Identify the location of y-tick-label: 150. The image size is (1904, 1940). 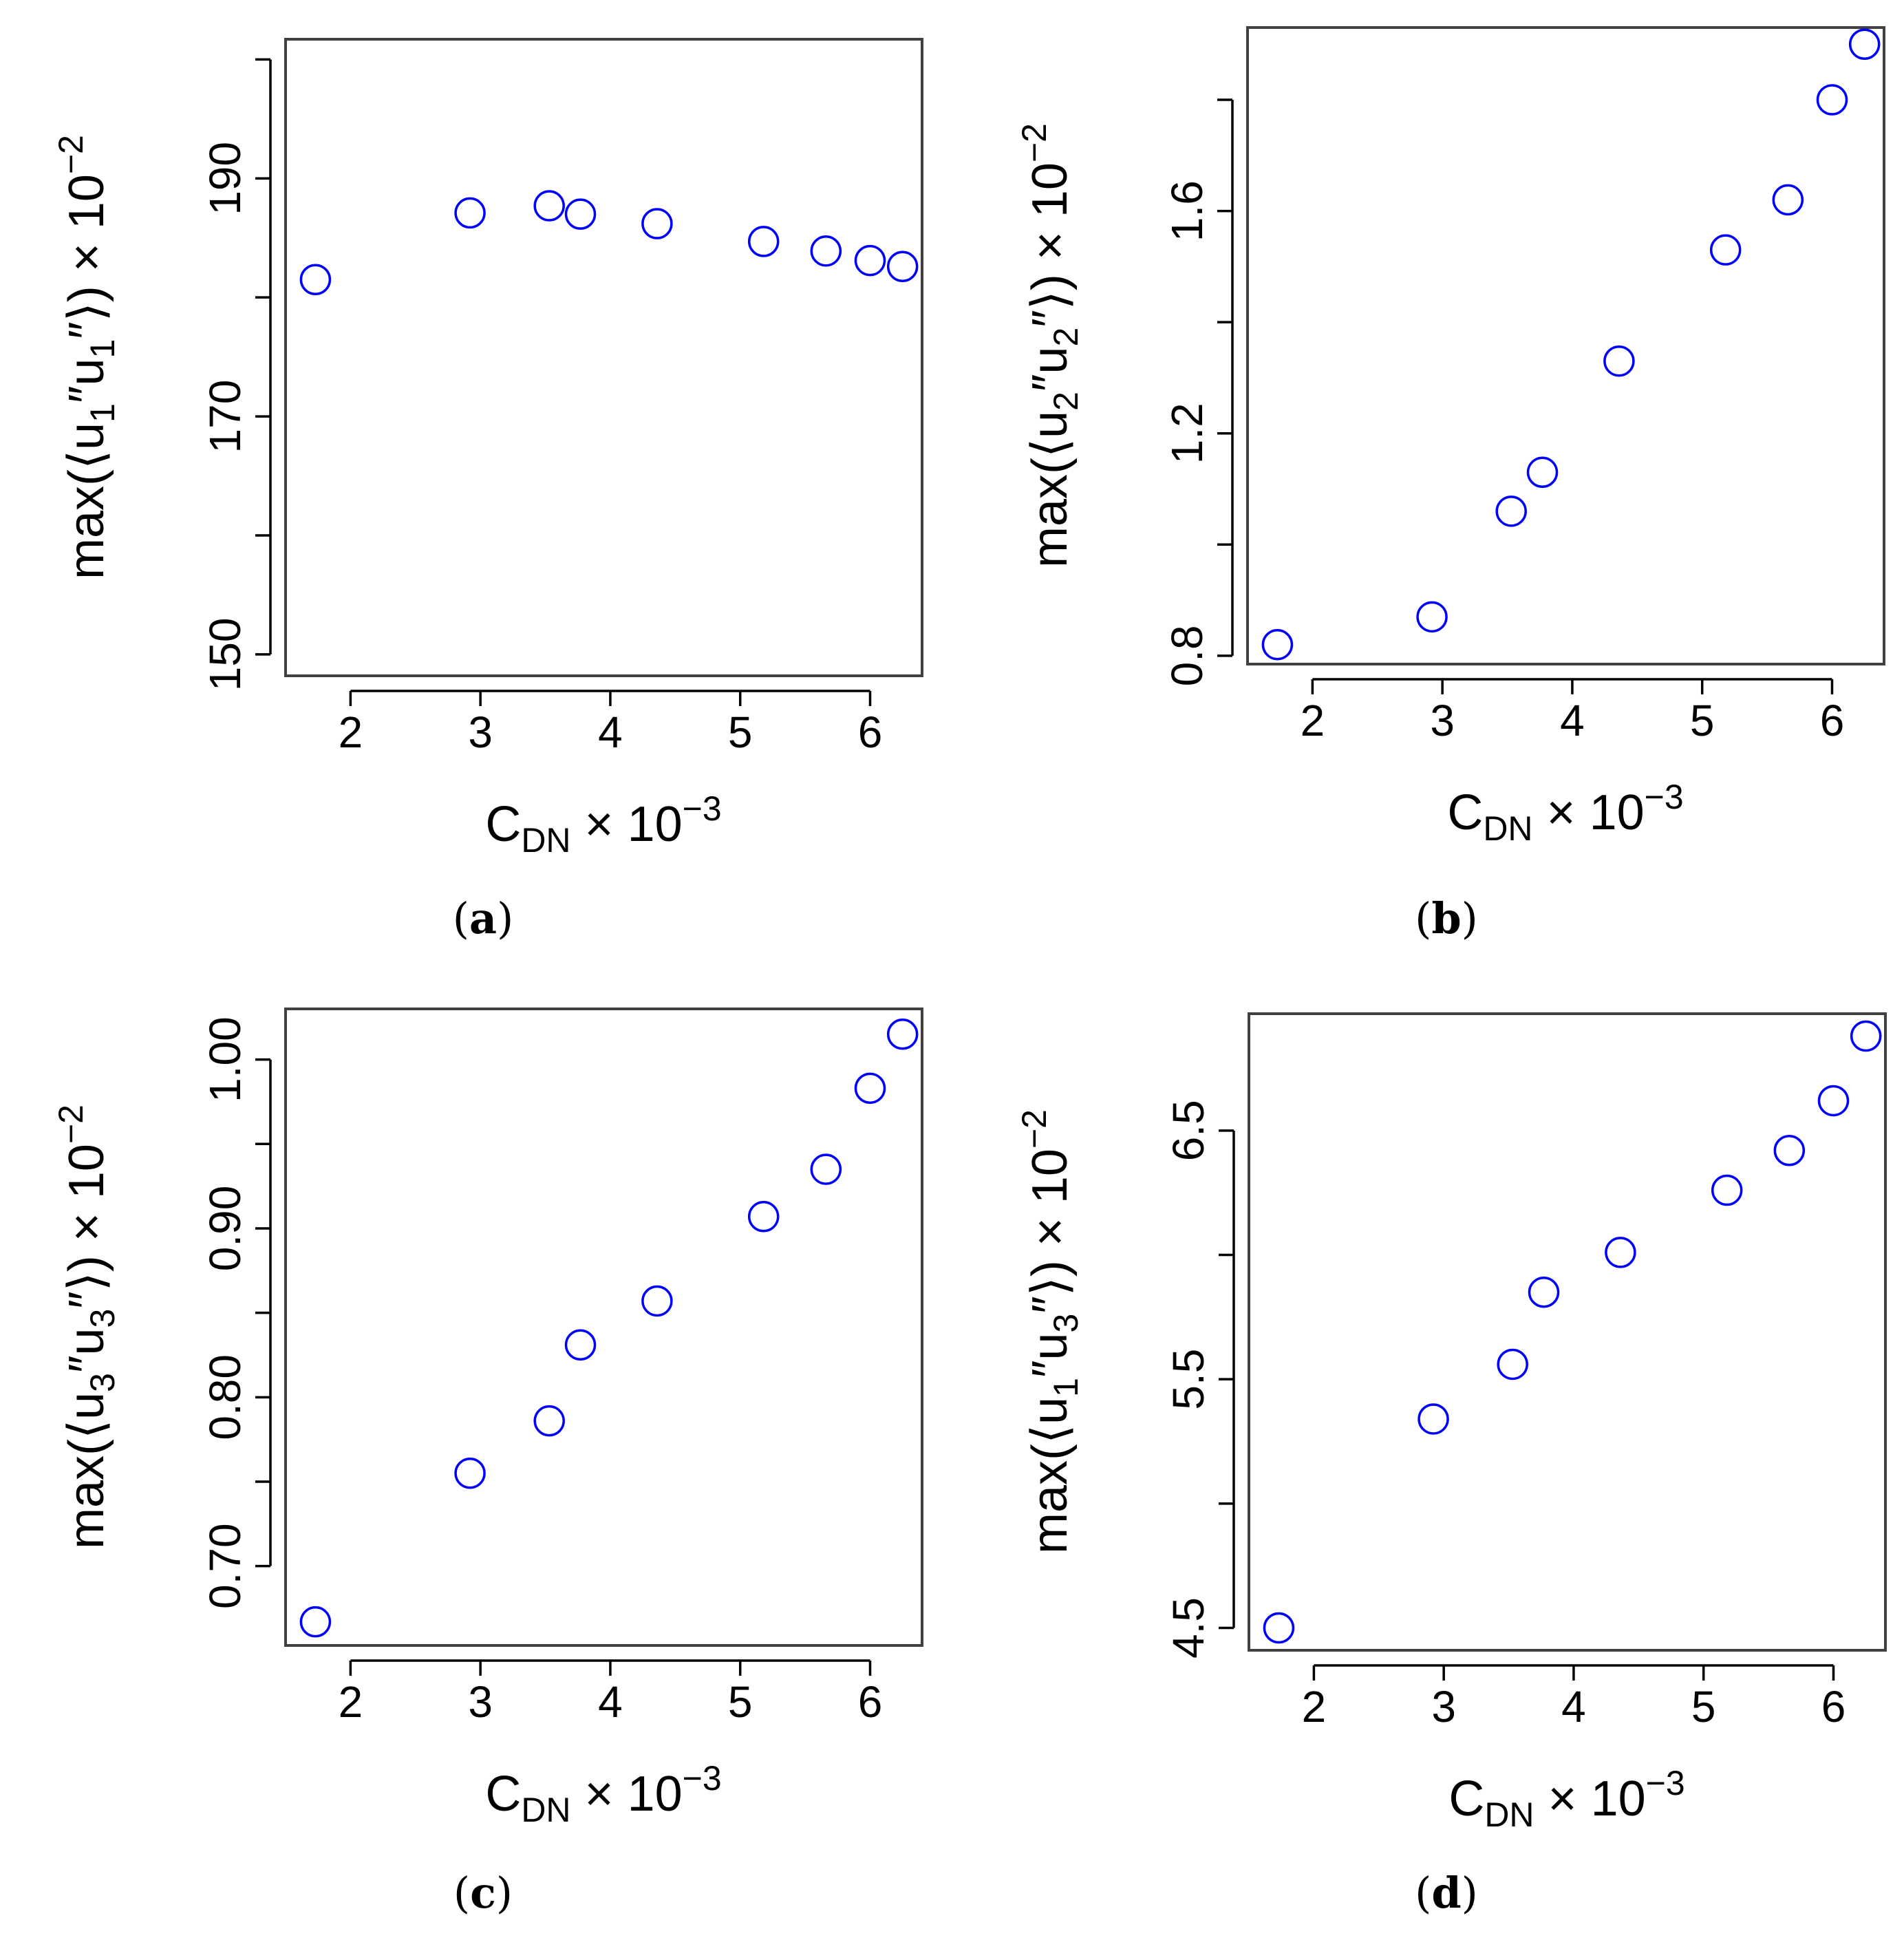
(225, 654).